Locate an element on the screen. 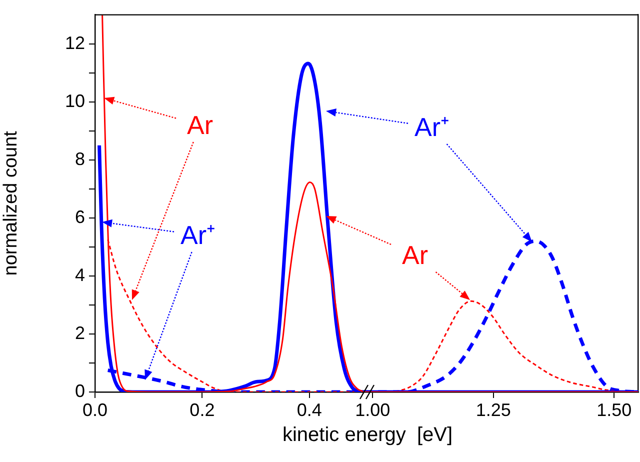  y-tick-label: 2 is located at coordinates (79, 332).